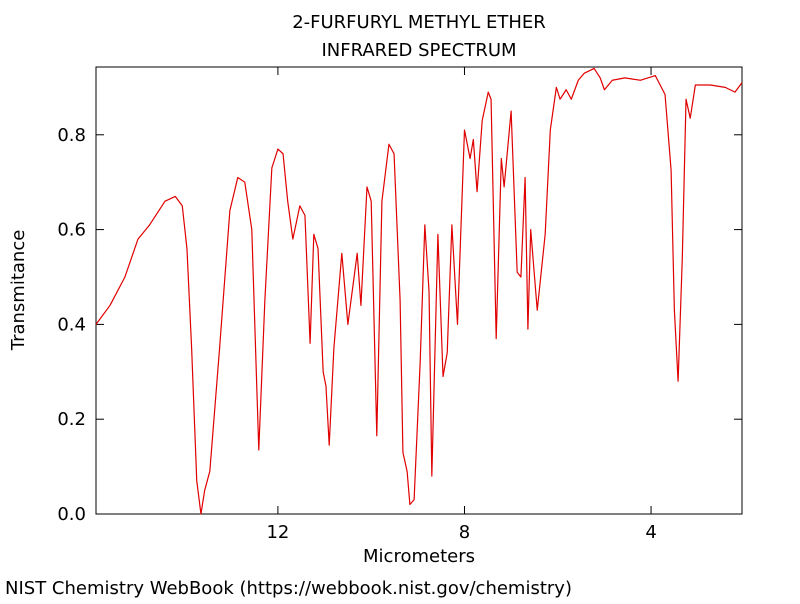 The height and width of the screenshot is (604, 800). Describe the element at coordinates (71, 230) in the screenshot. I see `y-tick-label: 0.6` at that location.